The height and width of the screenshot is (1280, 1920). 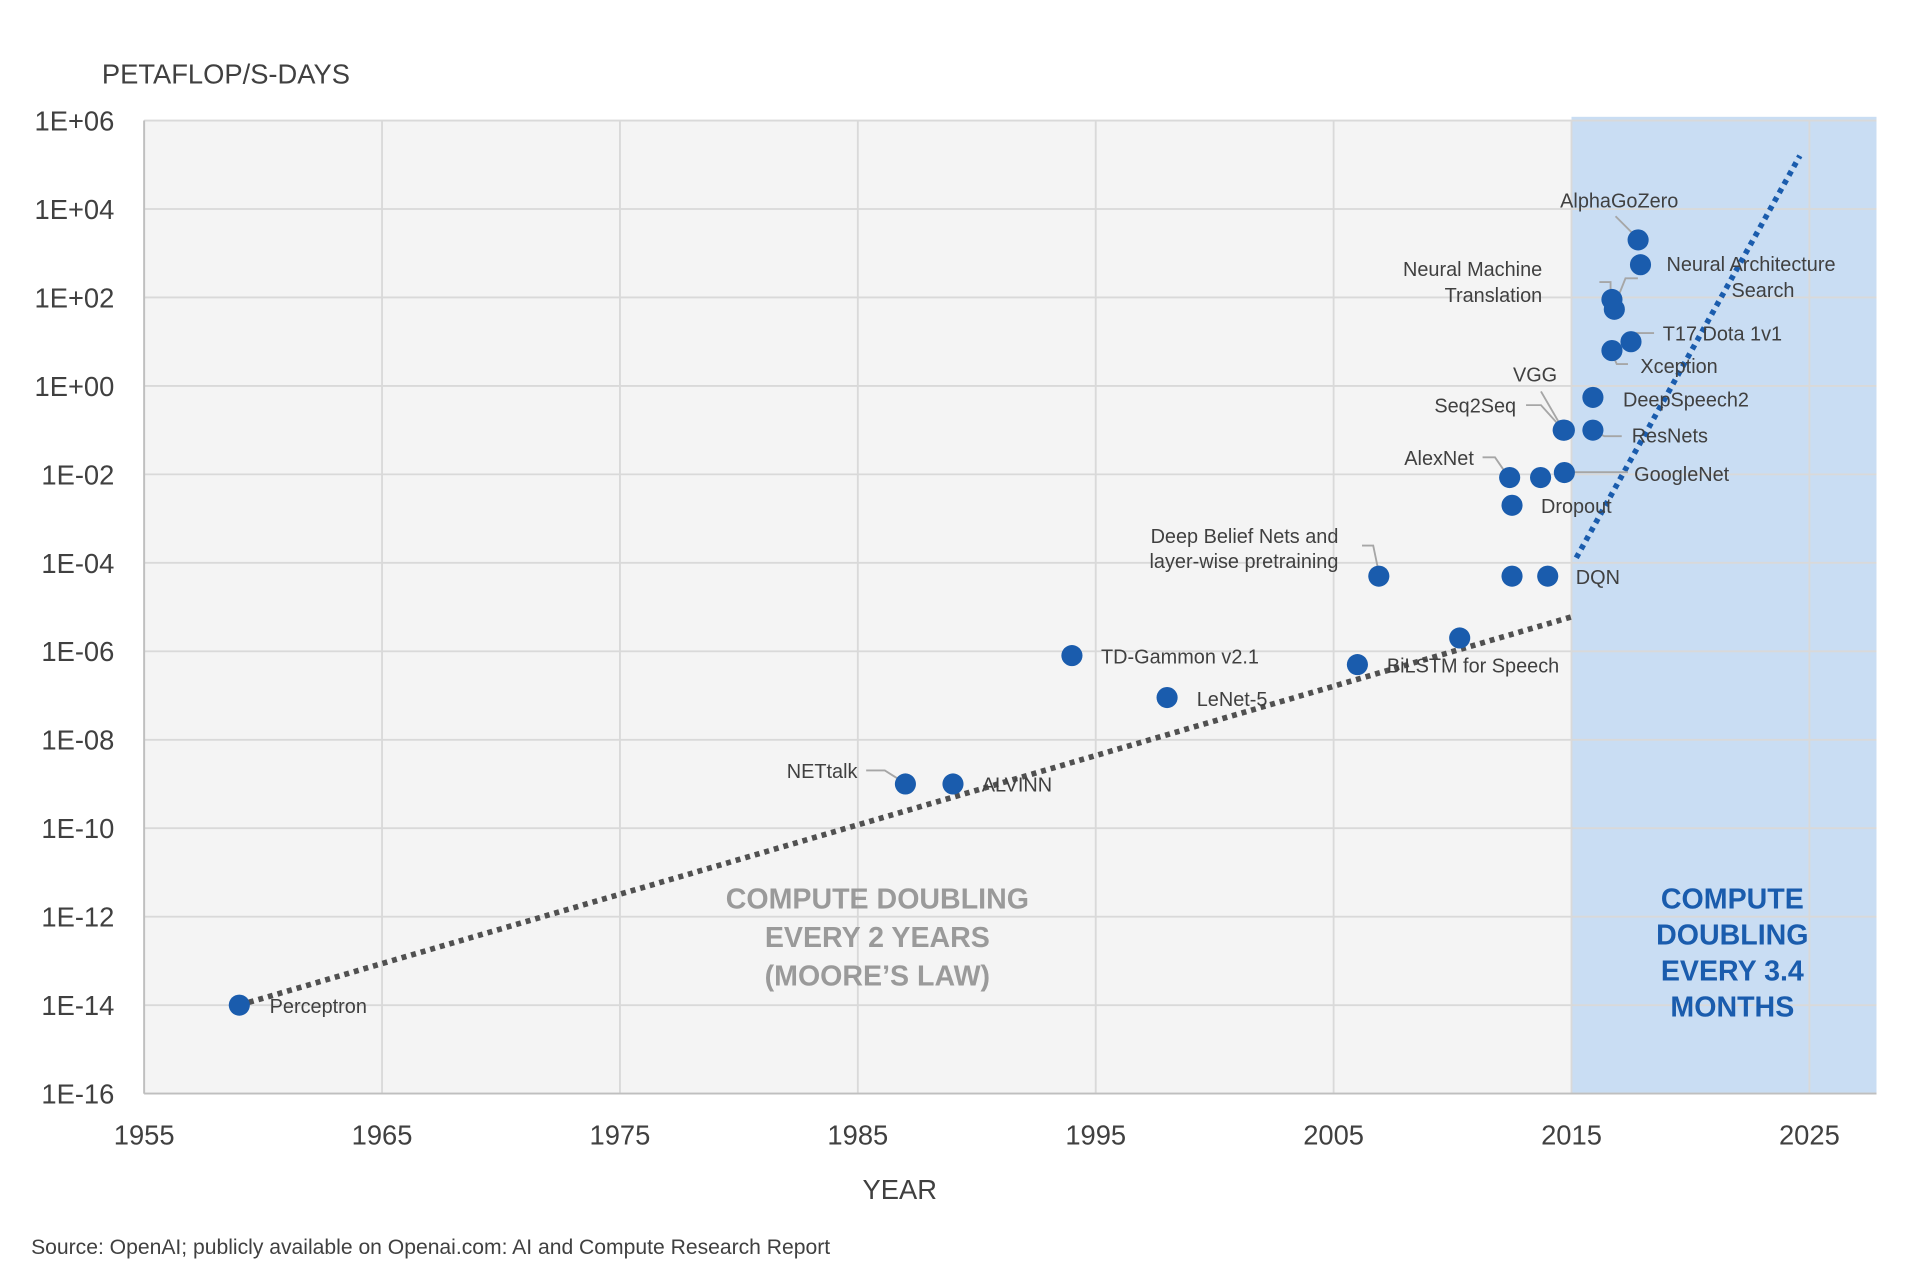 I want to click on annotation-modern-era: DOUBLING, so click(x=1732, y=935).